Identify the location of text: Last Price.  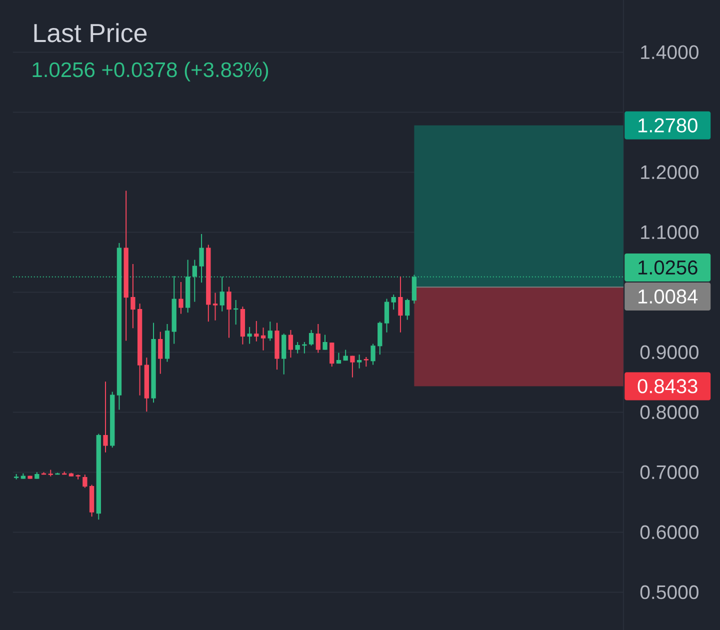
(90, 32).